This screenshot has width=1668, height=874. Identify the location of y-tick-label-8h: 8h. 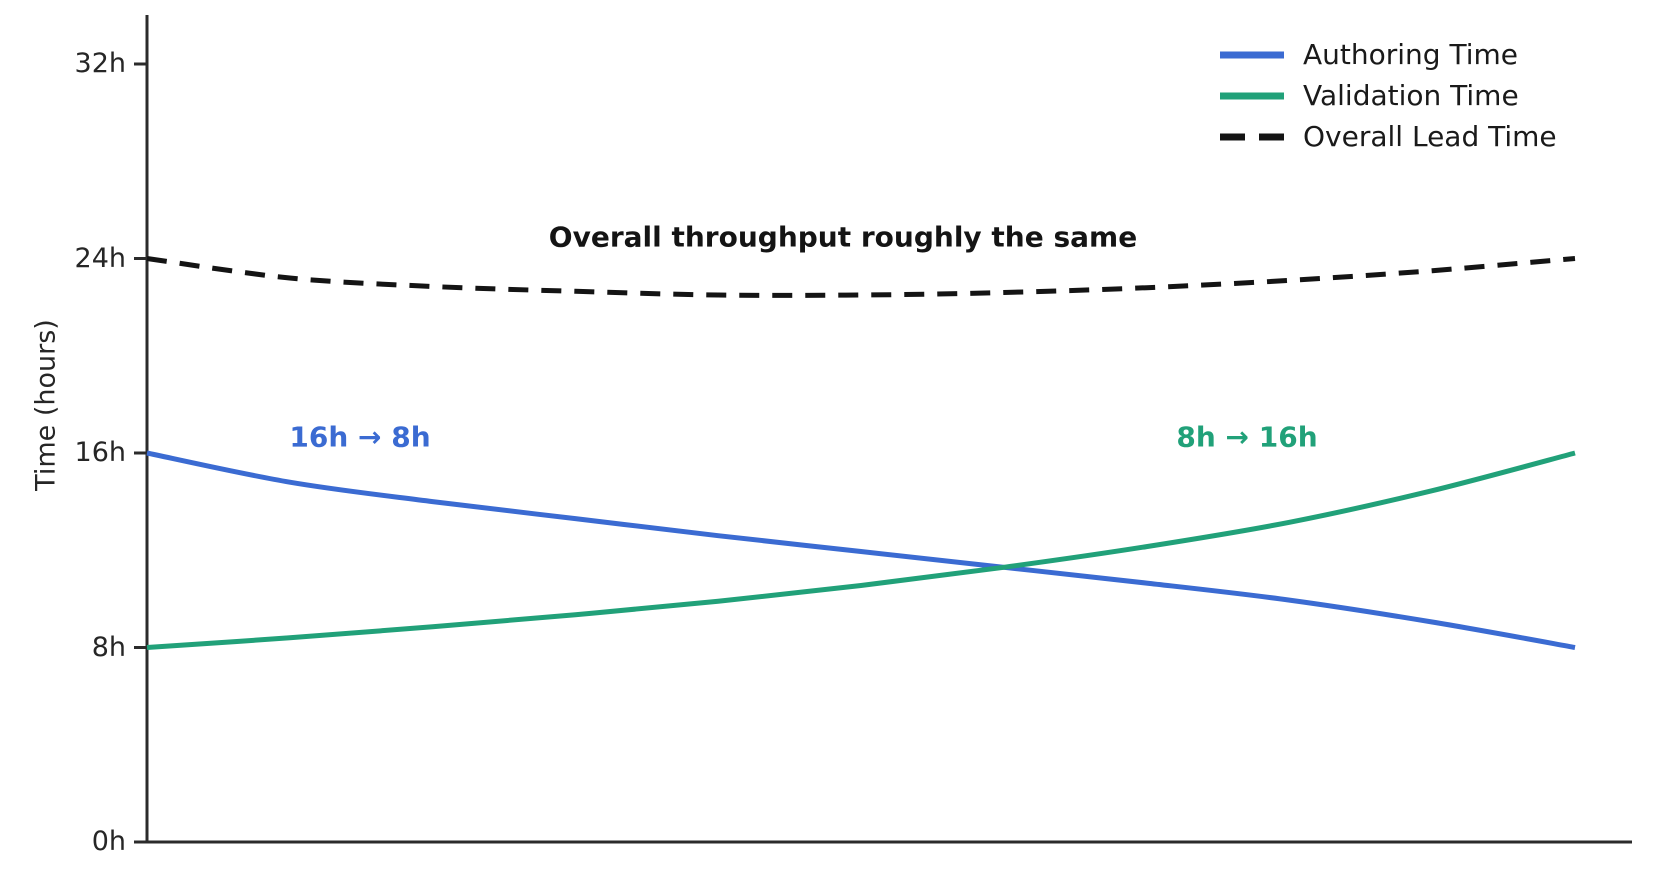
(108, 647).